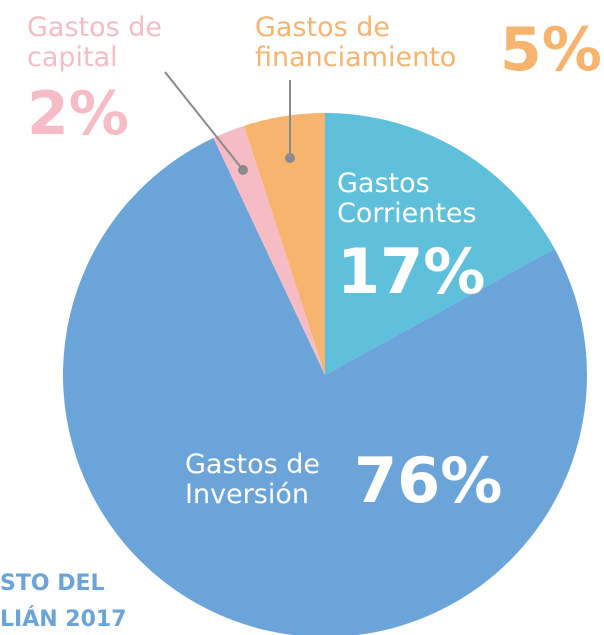 The image size is (604, 635). What do you see at coordinates (204, 121) in the screenshot?
I see `leader-line` at bounding box center [204, 121].